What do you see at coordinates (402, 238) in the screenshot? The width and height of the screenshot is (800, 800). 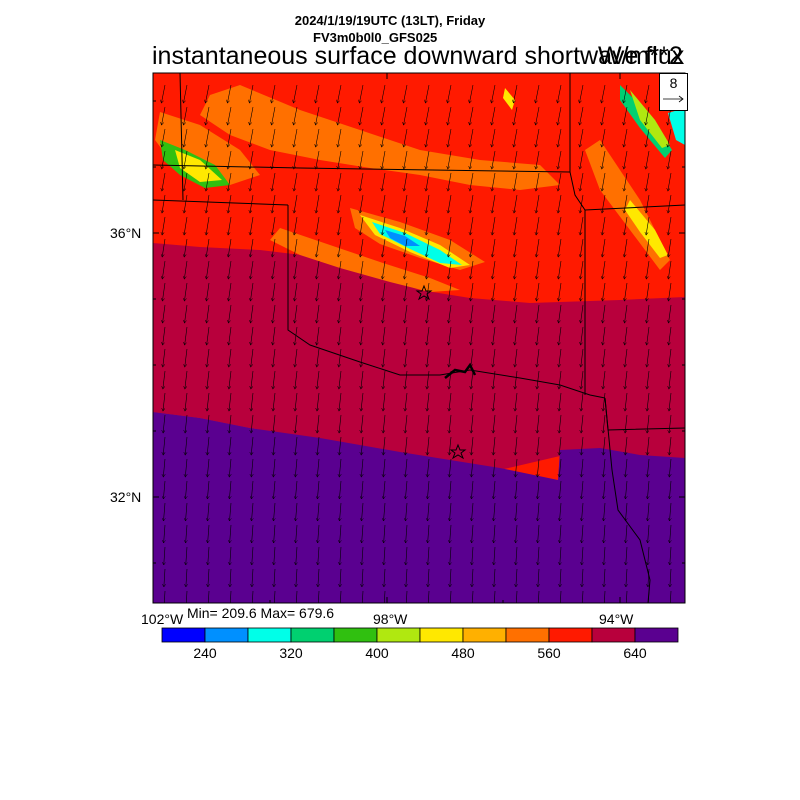 I see `field-blue-patch` at bounding box center [402, 238].